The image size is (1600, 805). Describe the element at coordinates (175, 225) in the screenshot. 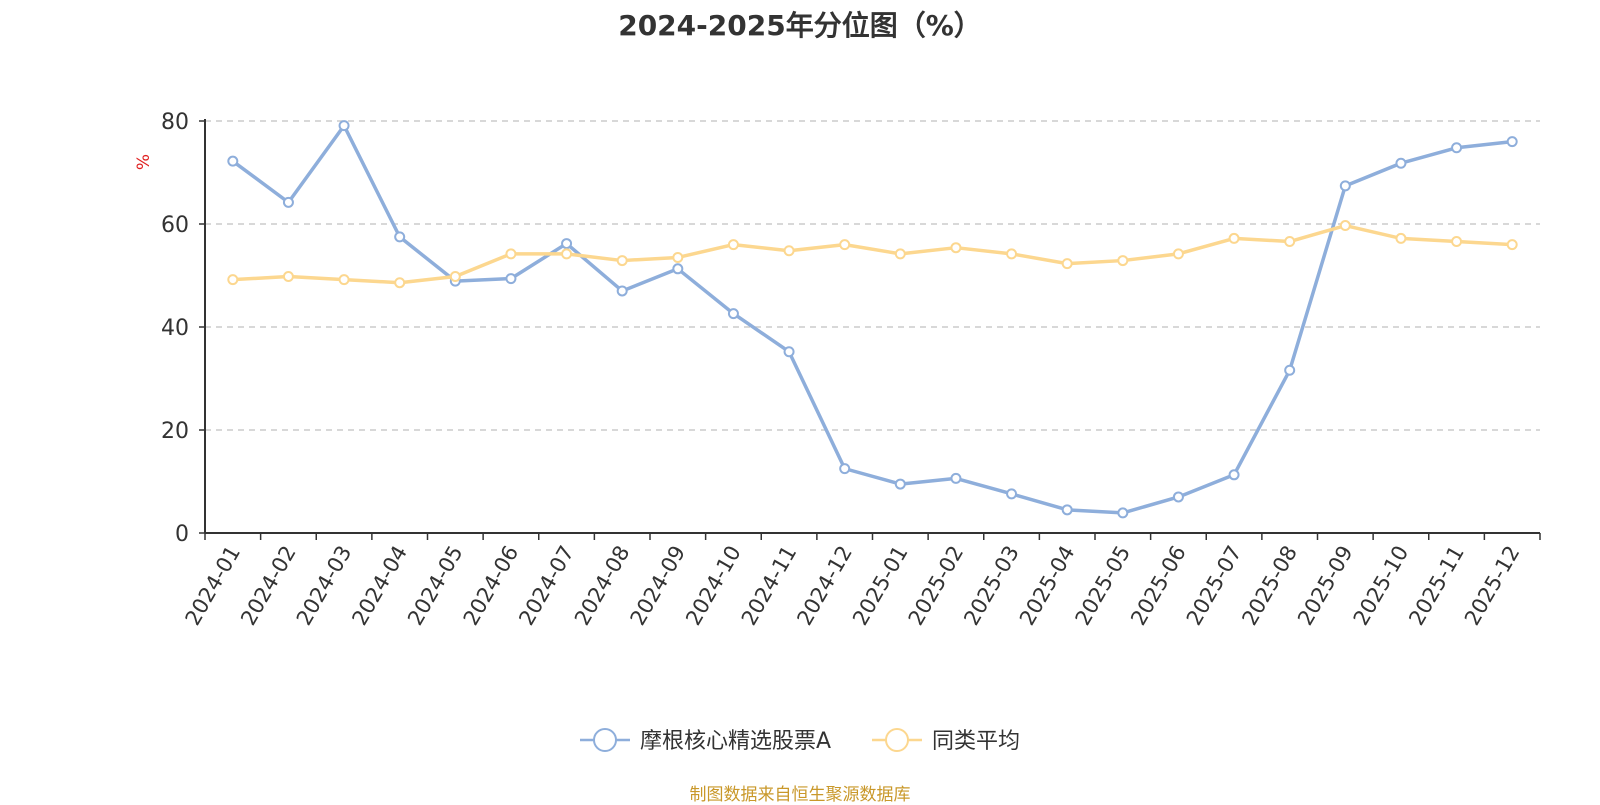

I see `y-tick-label: 60` at that location.